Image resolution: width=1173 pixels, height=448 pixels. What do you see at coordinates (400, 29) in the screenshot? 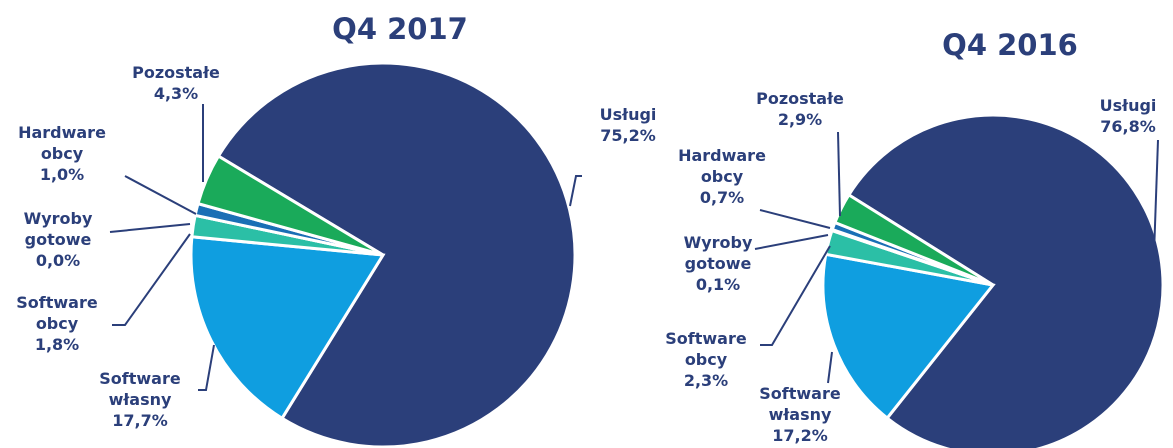
I see `chart-title: Q4 2017` at bounding box center [400, 29].